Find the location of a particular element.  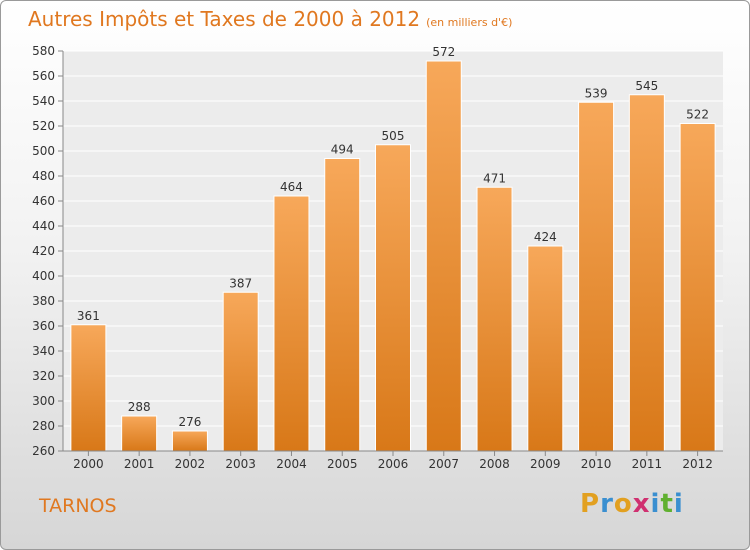

bar-2001 is located at coordinates (139, 433).